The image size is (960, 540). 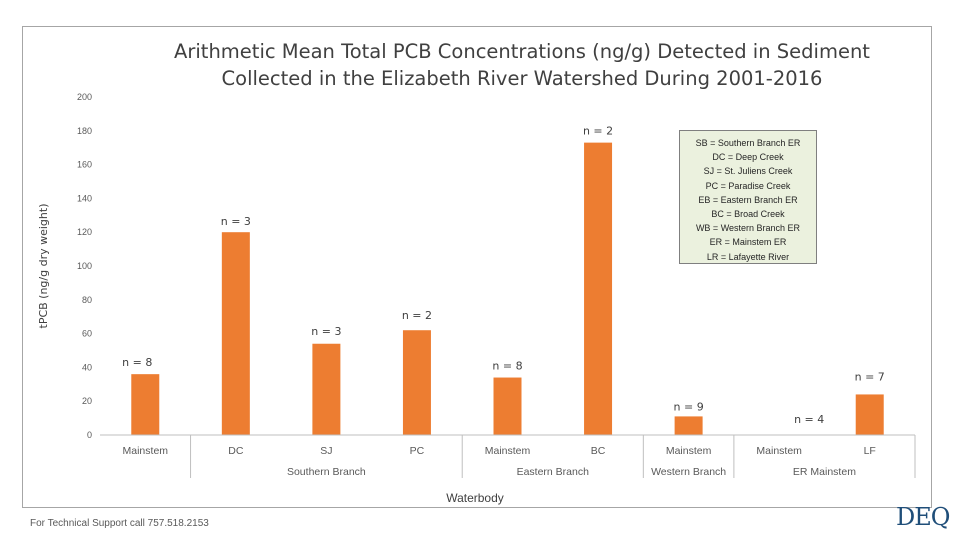 What do you see at coordinates (84, 198) in the screenshot?
I see `y-tick-label: 140` at bounding box center [84, 198].